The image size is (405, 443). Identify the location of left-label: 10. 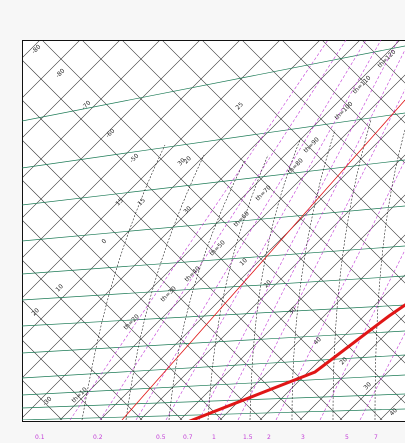
(59, 288).